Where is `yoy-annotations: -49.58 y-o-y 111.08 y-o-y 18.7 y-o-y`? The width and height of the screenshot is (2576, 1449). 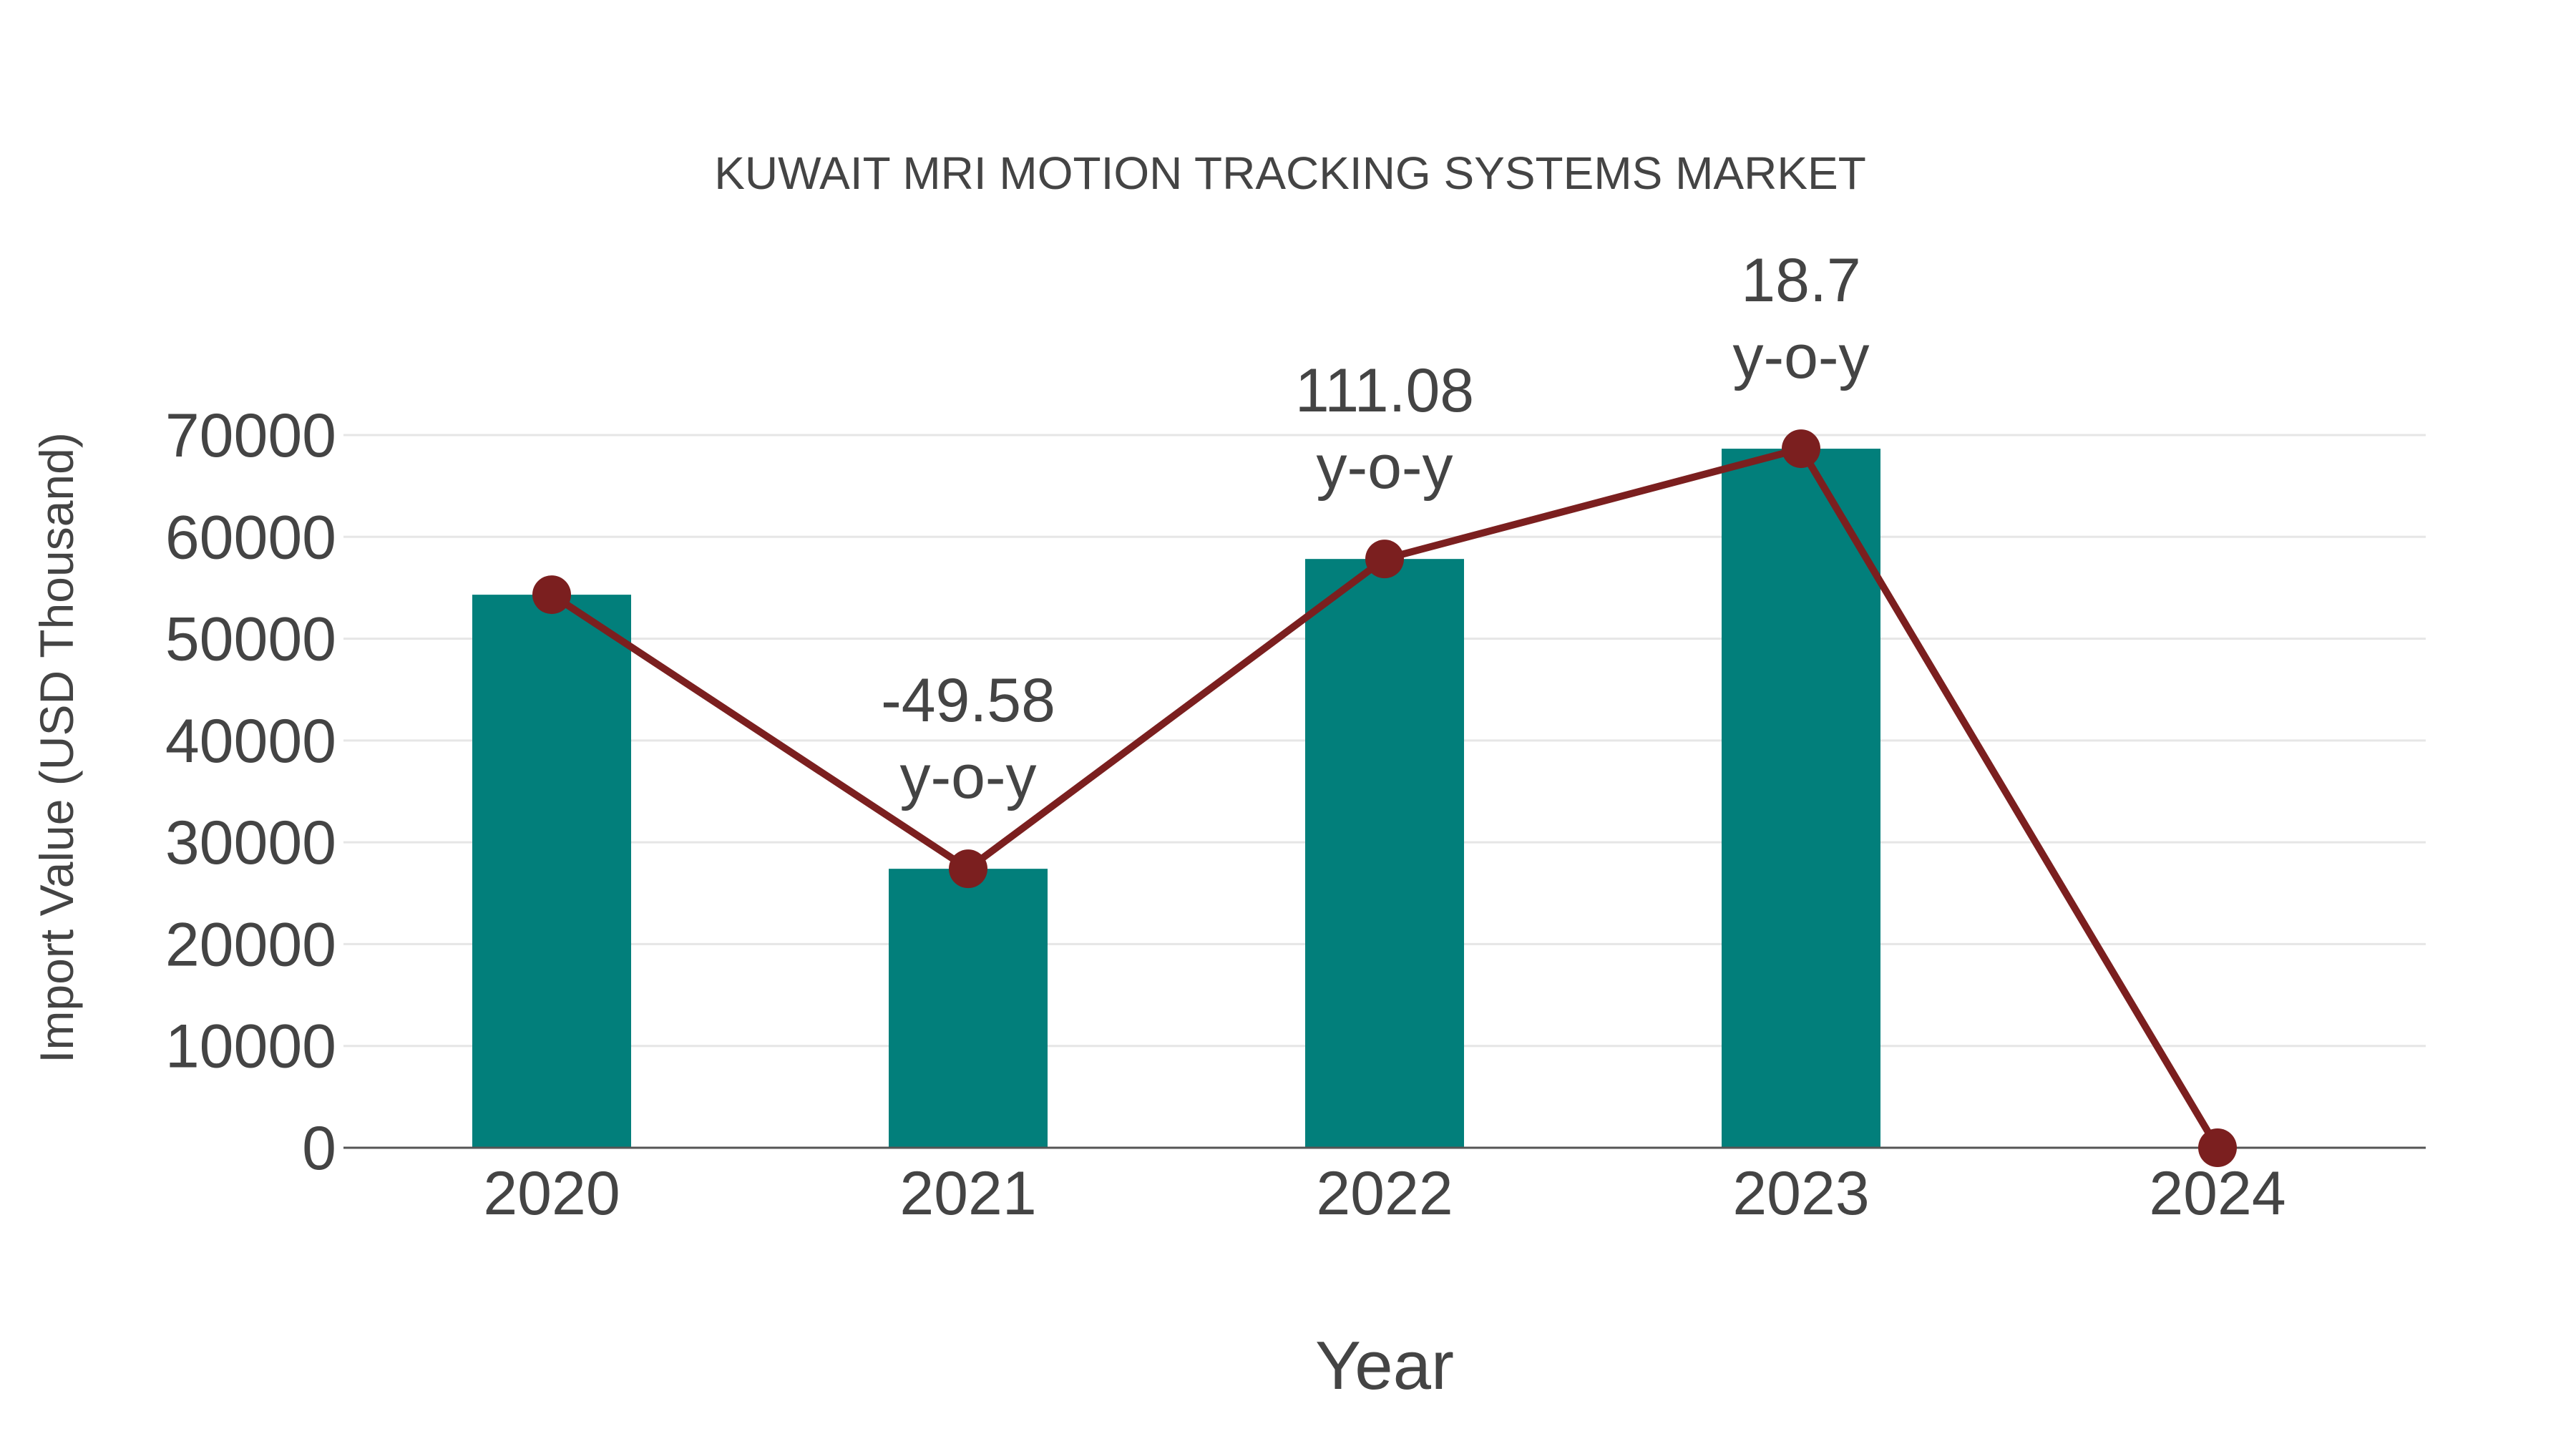 yoy-annotations: -49.58 y-o-y 111.08 y-o-y 18.7 y-o-y is located at coordinates (1375, 528).